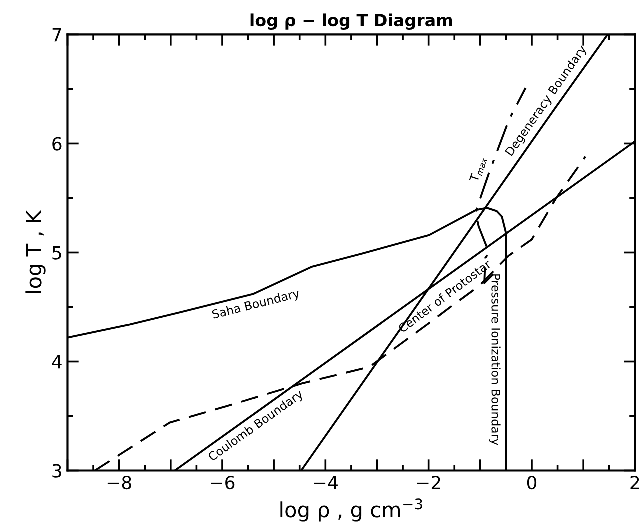  Describe the element at coordinates (57, 144) in the screenshot. I see `y-tick-label: 6` at that location.